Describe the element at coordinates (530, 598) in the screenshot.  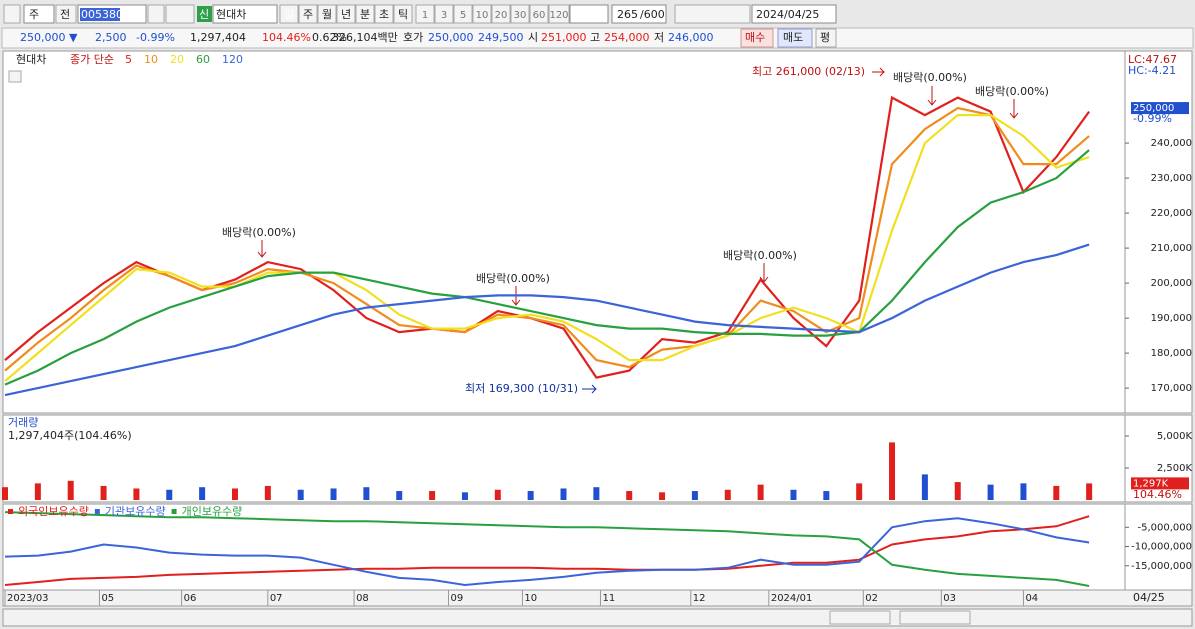
I see `x-tick-label: 10` at that location.